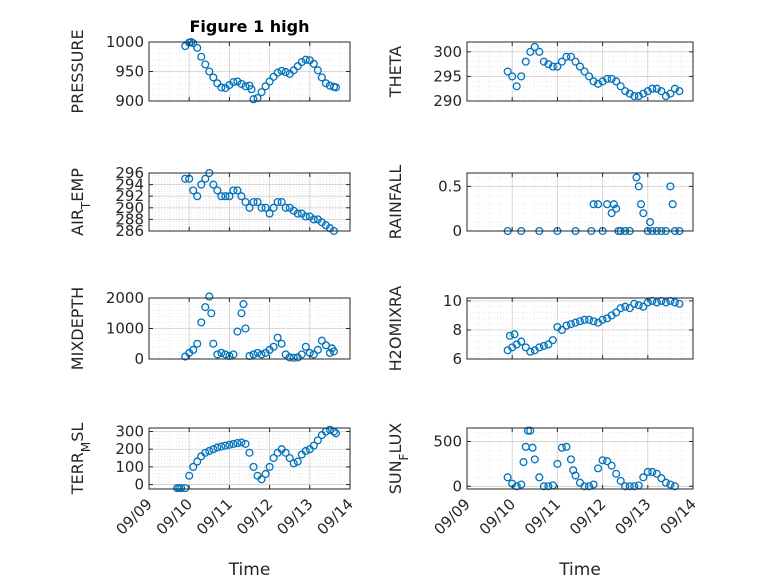  I want to click on x-tick-label: 09/13, so click(294, 516).